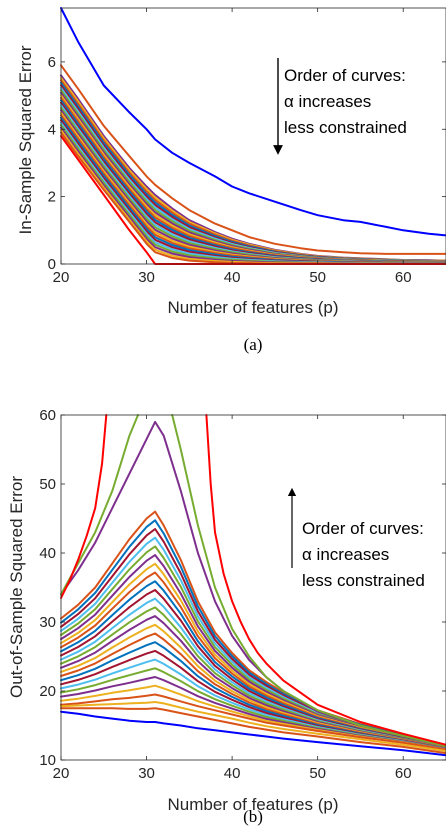 The width and height of the screenshot is (446, 826). I want to click on panel-b-green-left-curve, so click(99, 505).